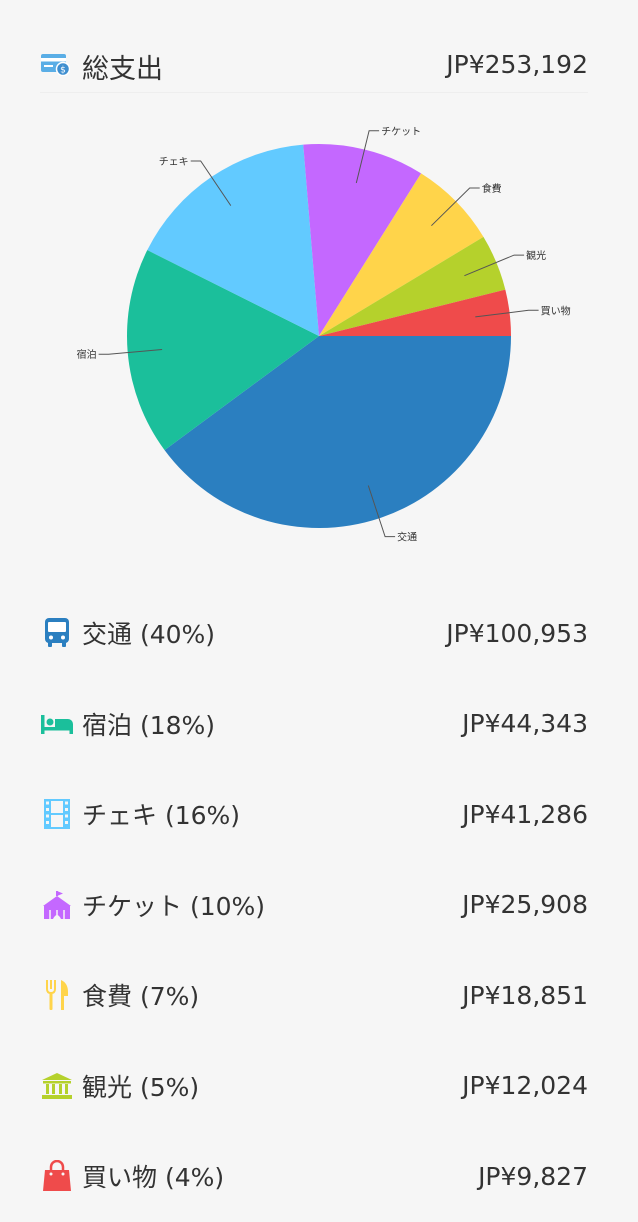  Describe the element at coordinates (223, 350) in the screenshot. I see `pie-slice-lodging` at that location.